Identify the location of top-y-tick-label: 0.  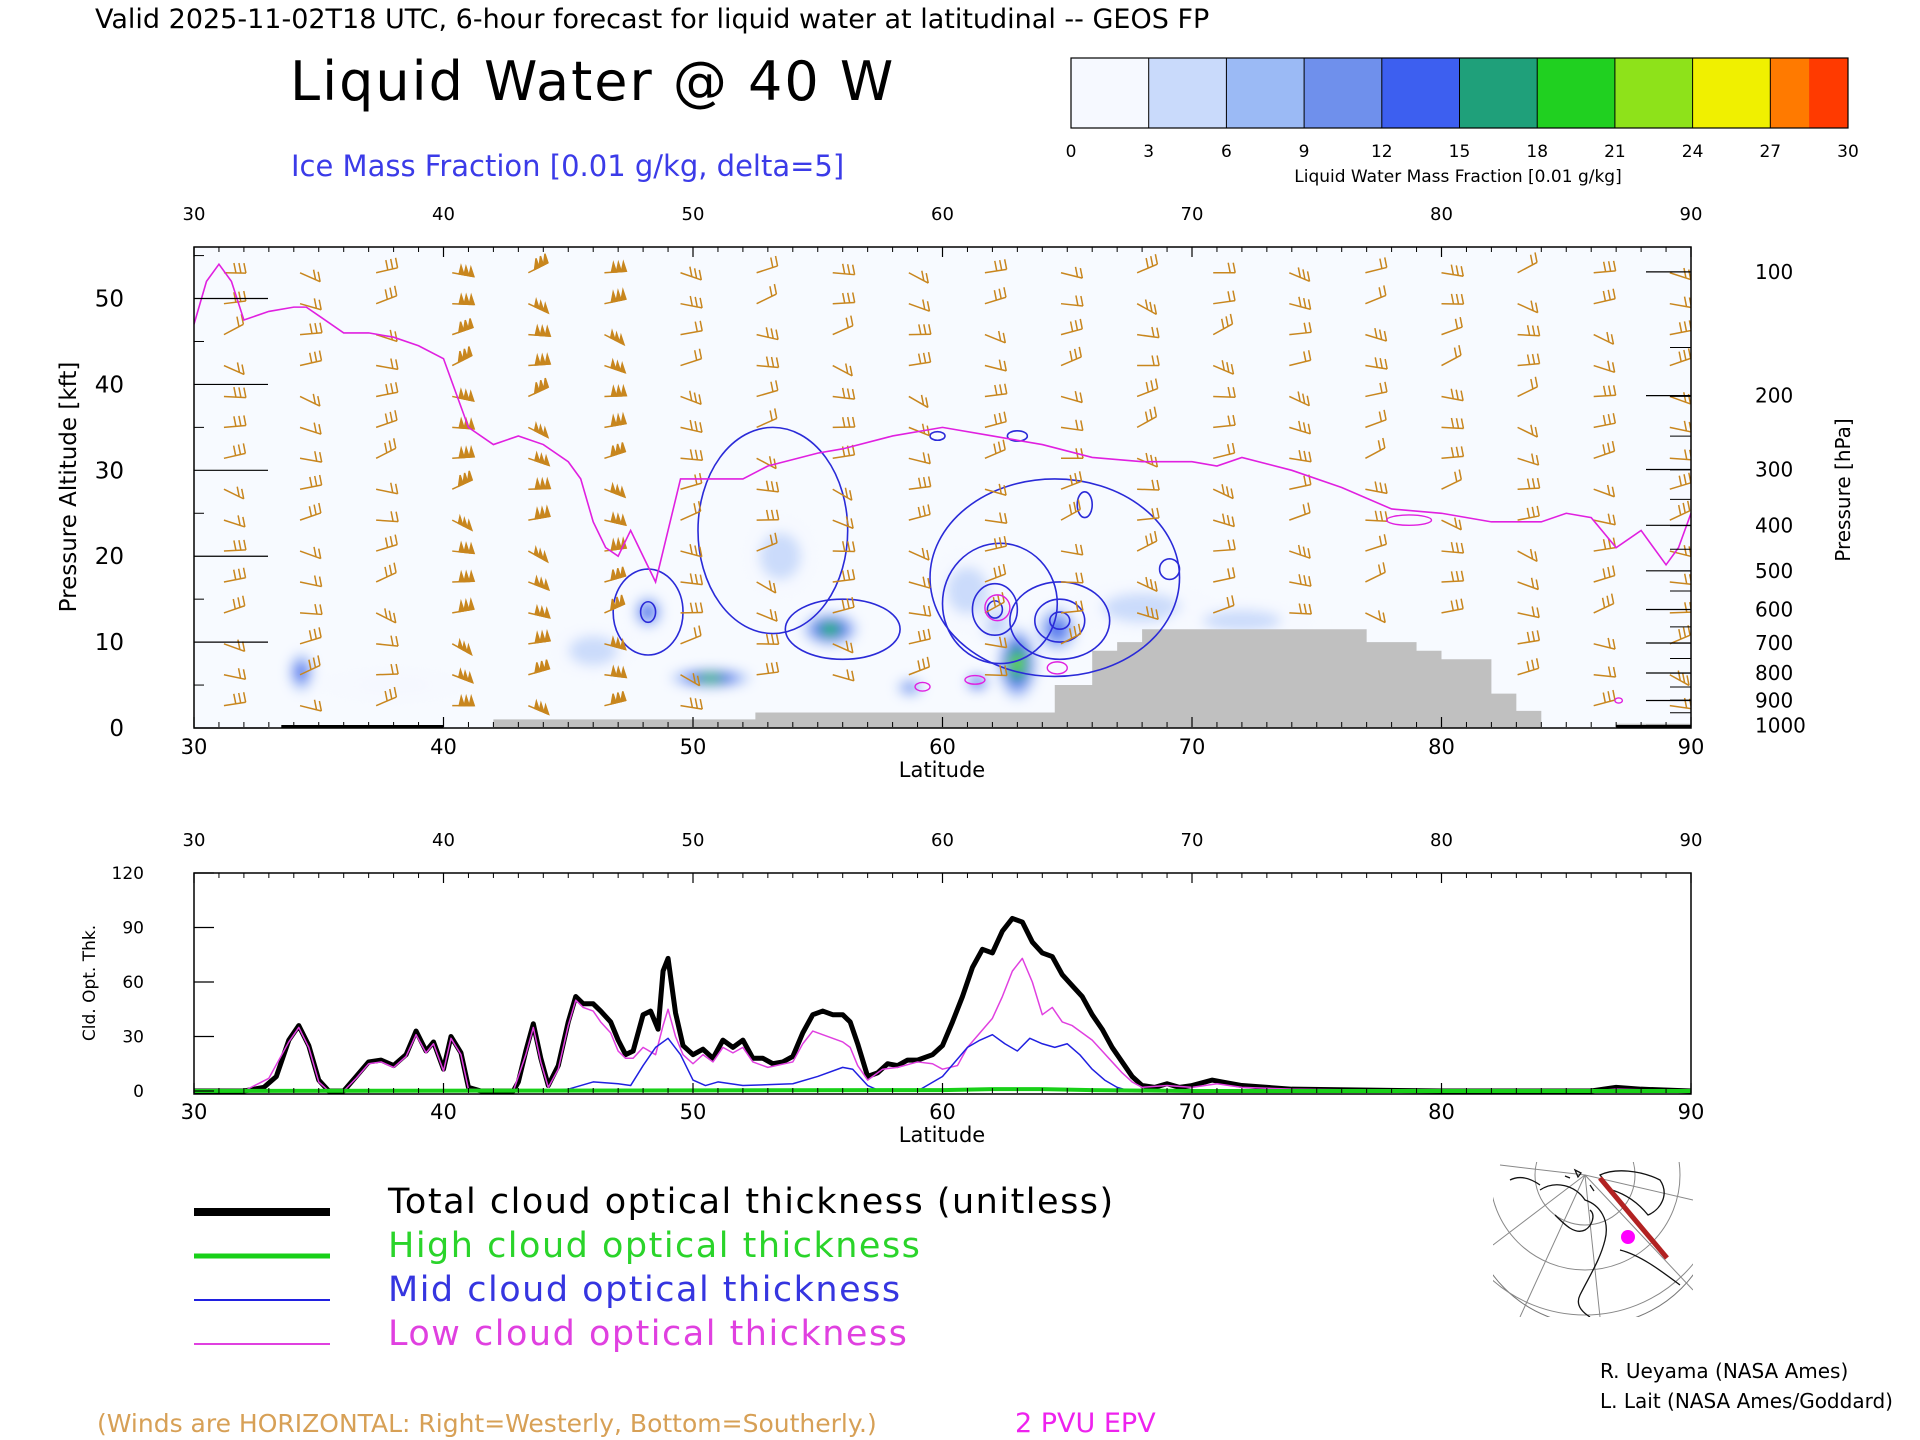
(116, 729).